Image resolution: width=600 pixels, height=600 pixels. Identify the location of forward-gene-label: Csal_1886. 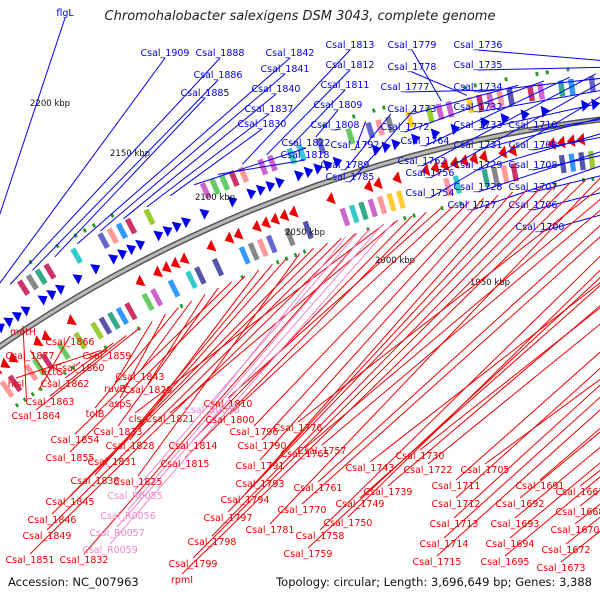
(218, 75).